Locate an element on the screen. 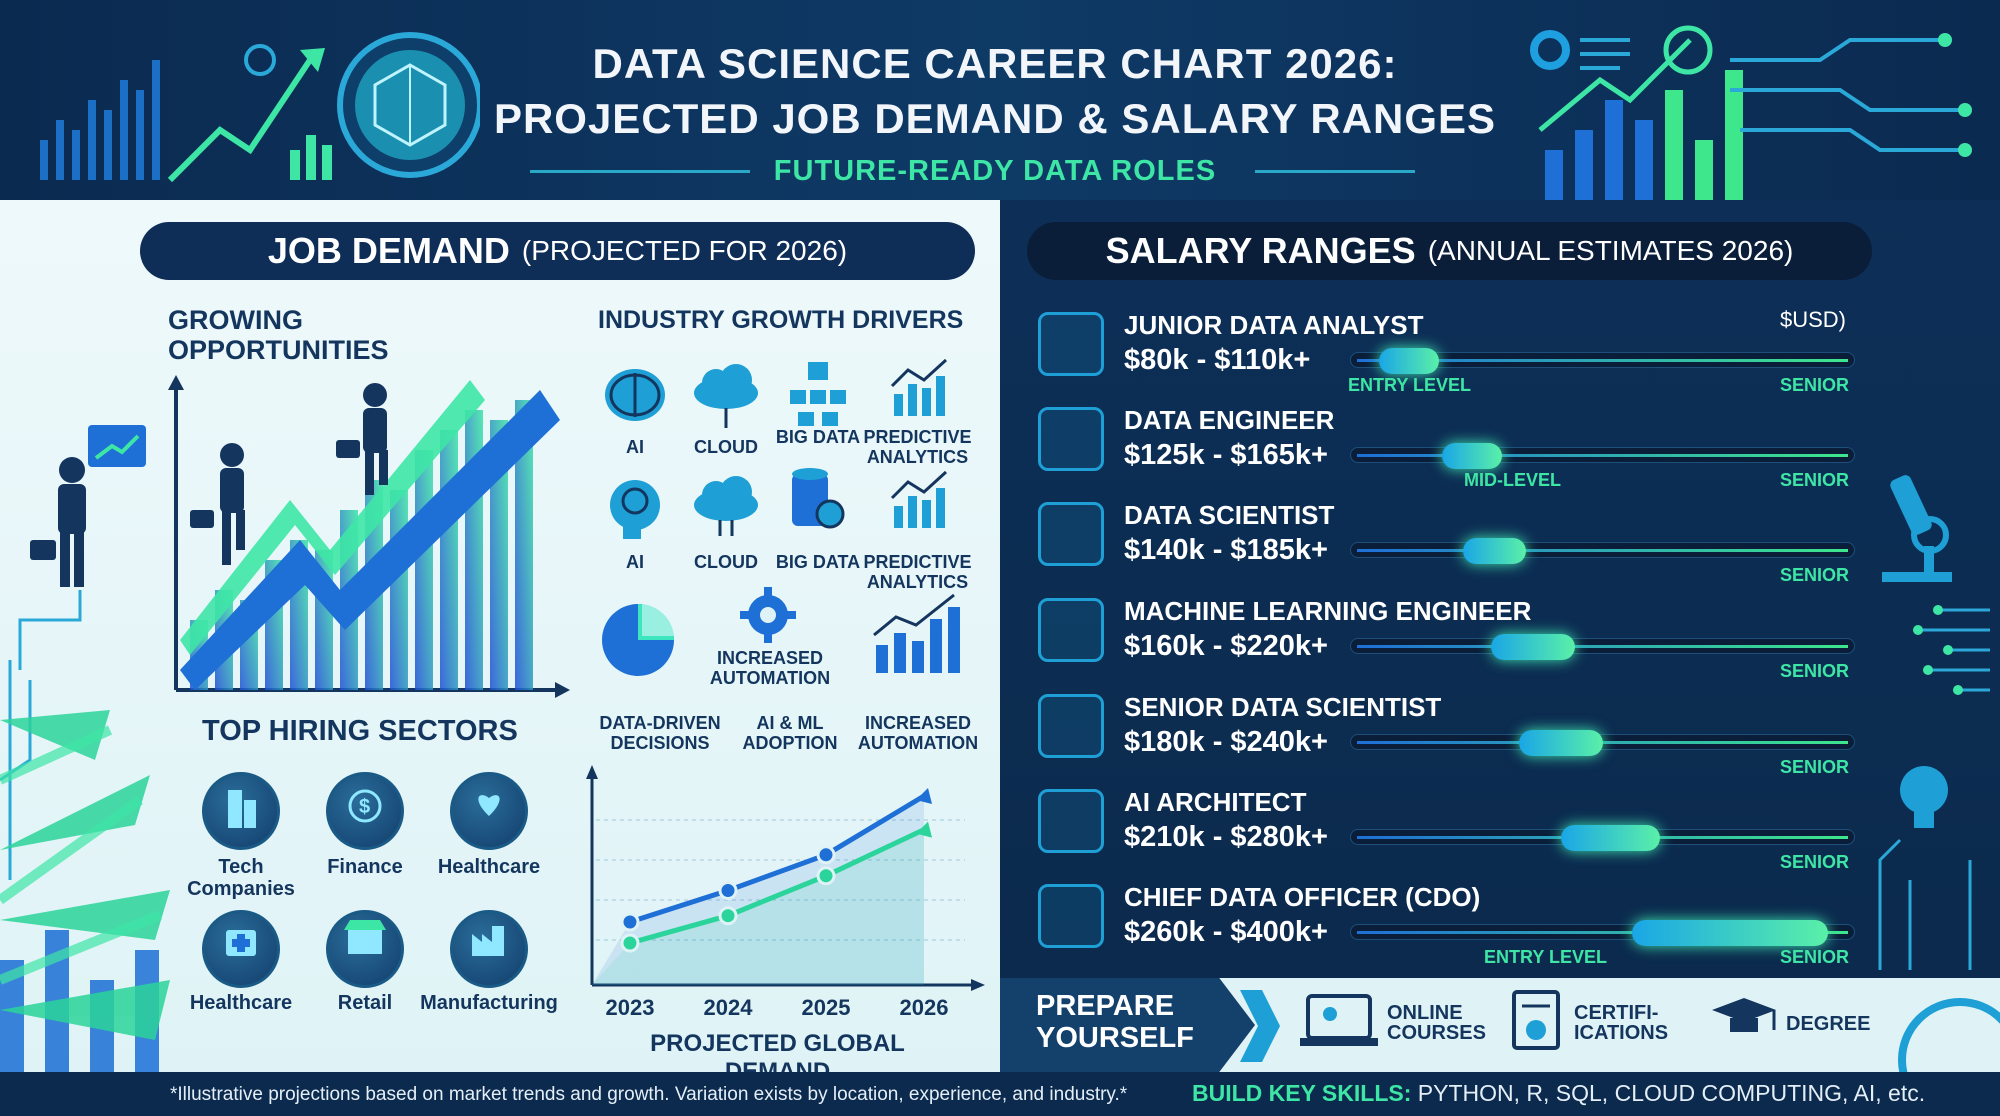  prepare-title: PREPARE YOURSELF is located at coordinates (1115, 1022).